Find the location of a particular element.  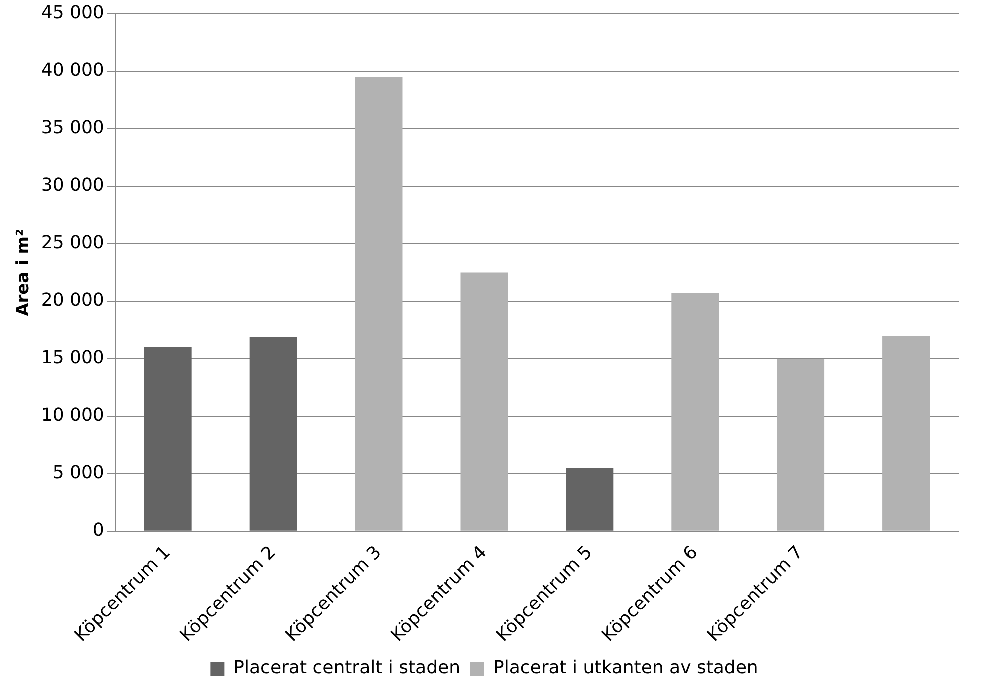

y-tick-label: 30 000 is located at coordinates (72, 185).